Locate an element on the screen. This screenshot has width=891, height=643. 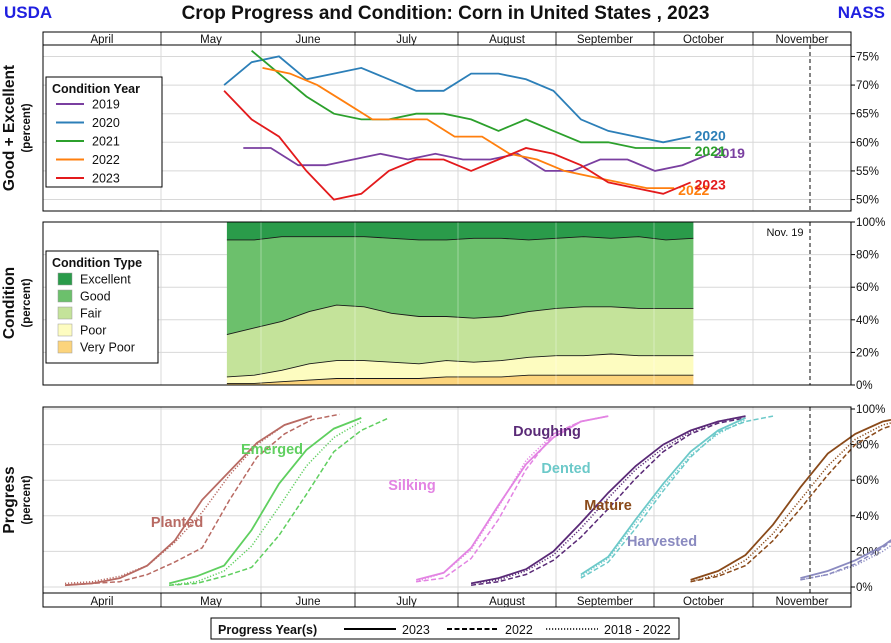
series-2023-end-label: 2023 is located at coordinates (710, 184).